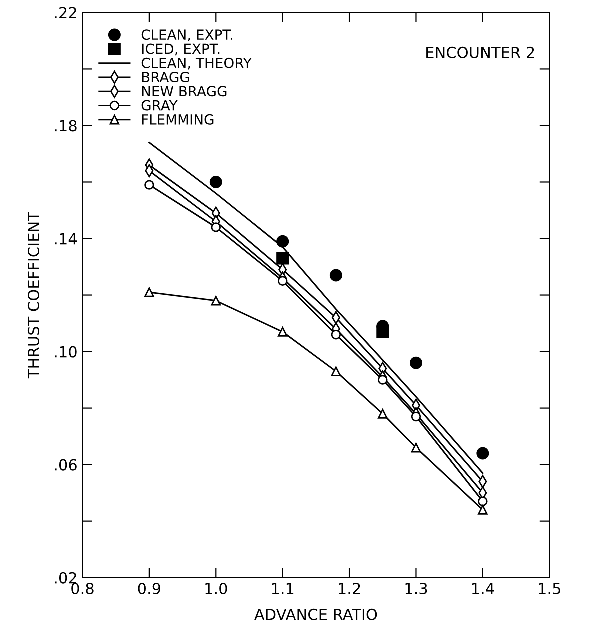 Image resolution: width=591 pixels, height=635 pixels. Describe the element at coordinates (283, 588) in the screenshot. I see `x-tick-label: 1.1` at that location.